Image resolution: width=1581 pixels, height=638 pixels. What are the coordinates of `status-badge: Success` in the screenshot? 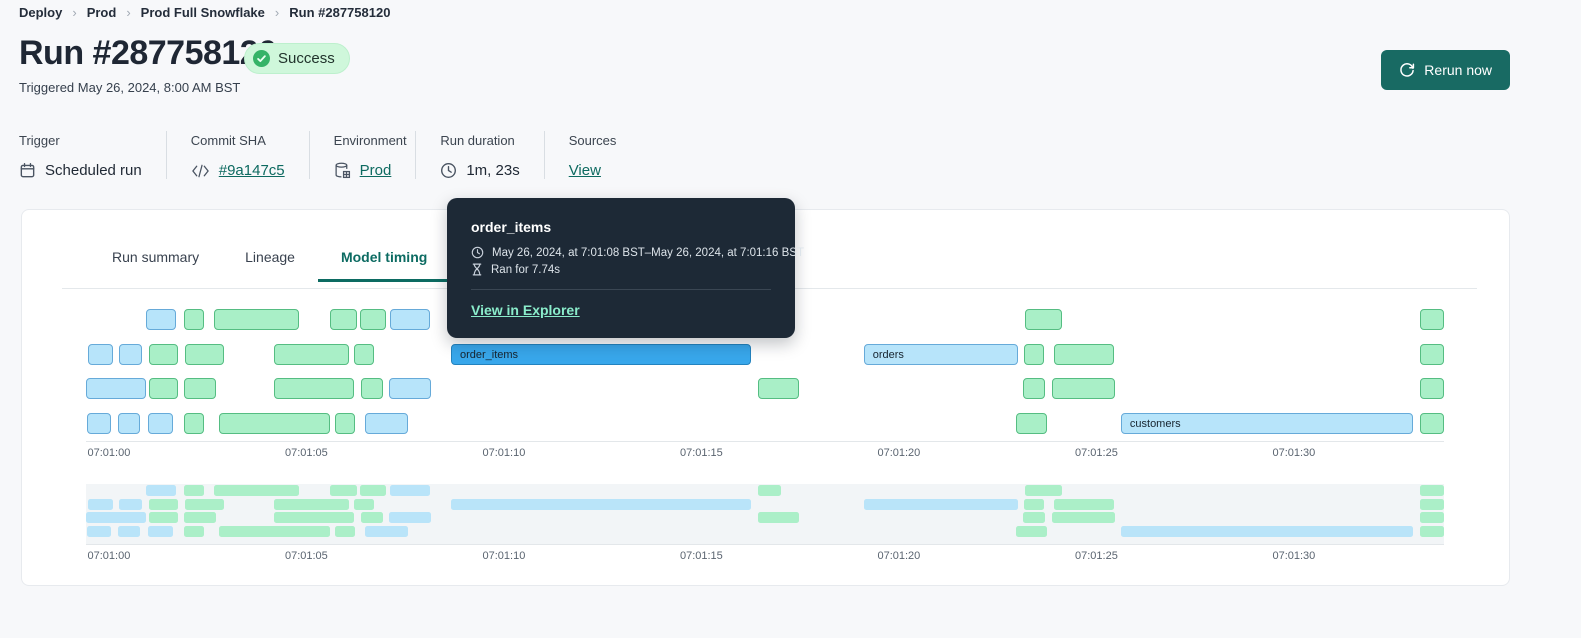 It's located at (297, 58).